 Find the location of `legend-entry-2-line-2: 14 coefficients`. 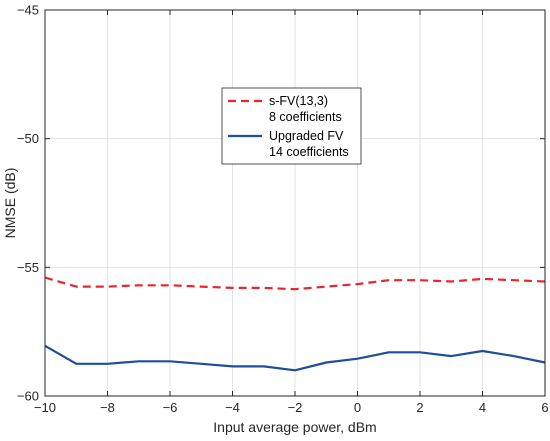

legend-entry-2-line-2: 14 coefficients is located at coordinates (309, 152).